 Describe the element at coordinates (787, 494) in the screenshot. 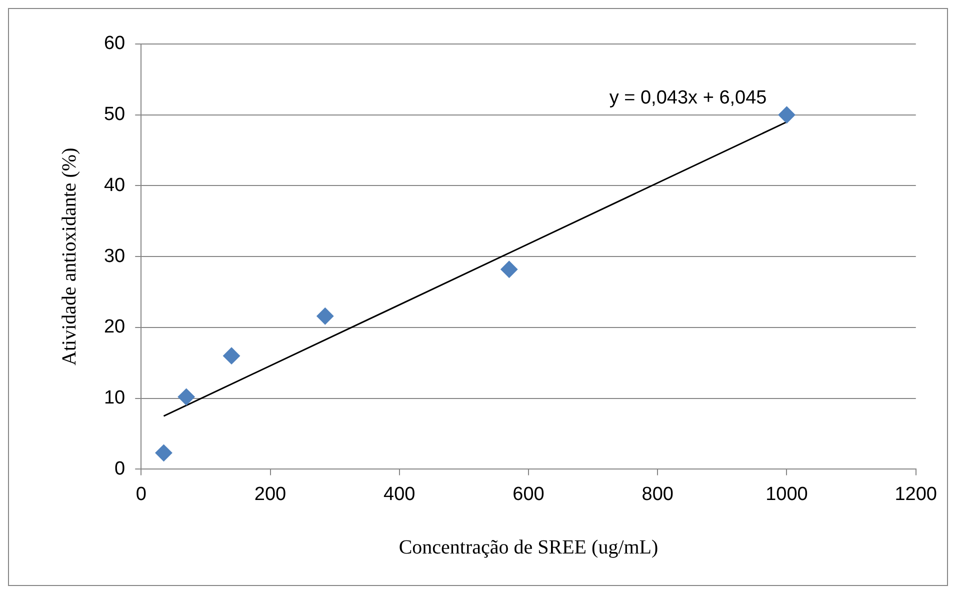

I see `x-tick-label: 1000` at that location.